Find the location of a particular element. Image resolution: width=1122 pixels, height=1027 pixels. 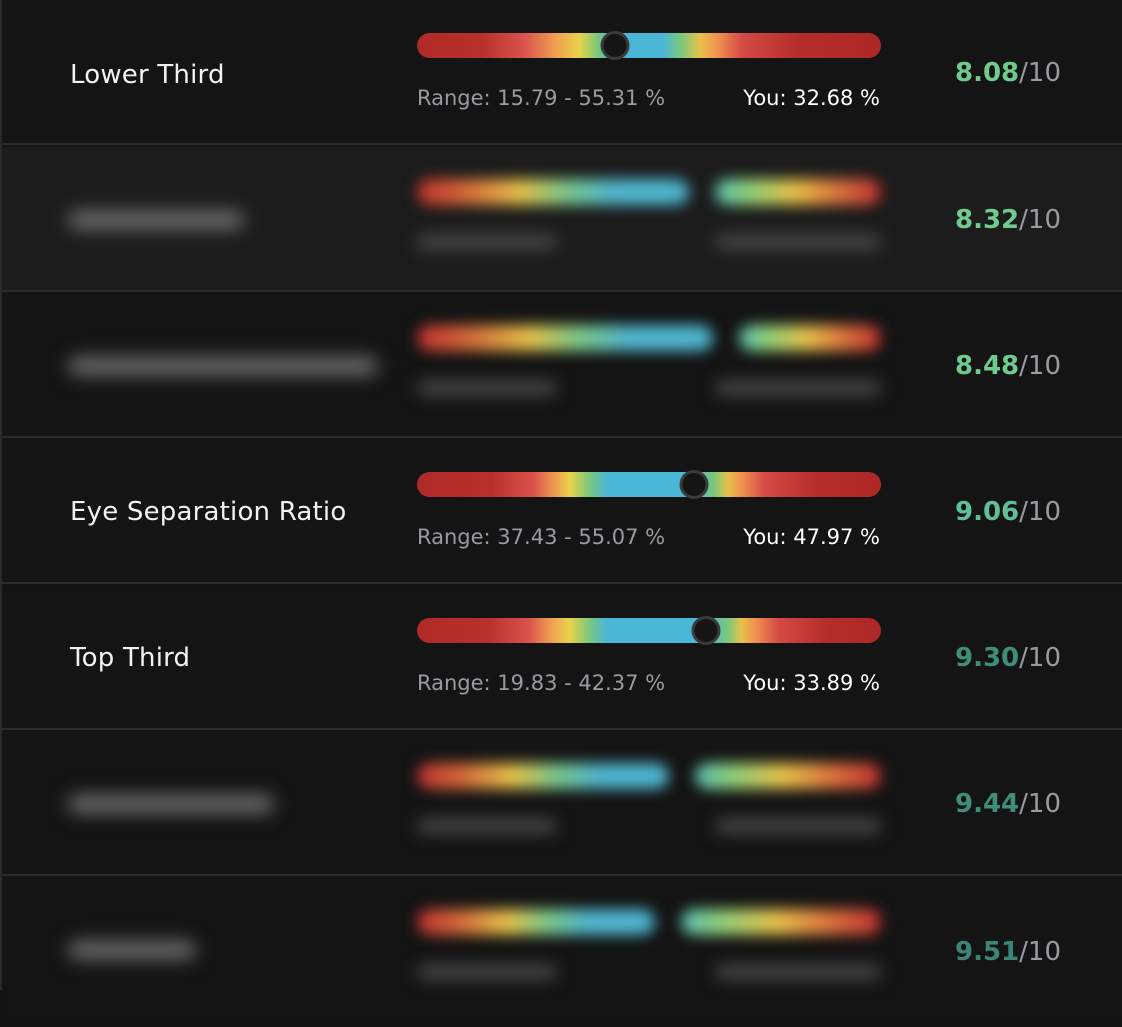

range-text: Range: 19.83 - 42.37 % is located at coordinates (541, 683).